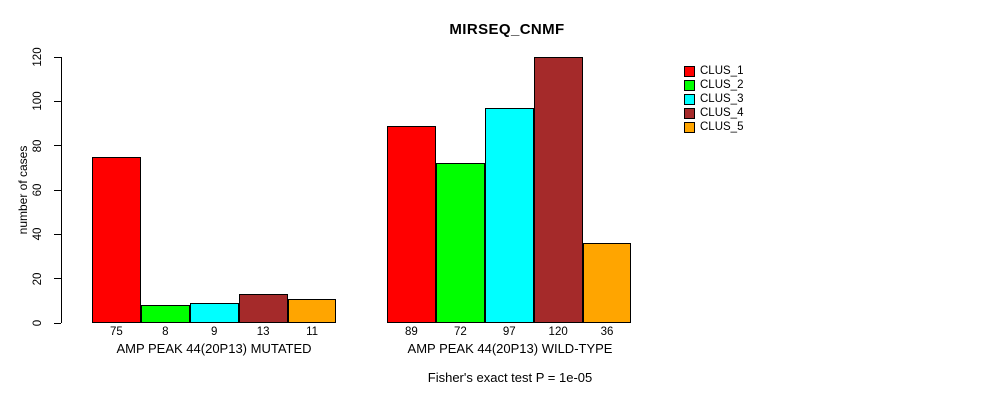 The image size is (990, 400). Describe the element at coordinates (558, 332) in the screenshot. I see `bar-value-label: 120` at that location.